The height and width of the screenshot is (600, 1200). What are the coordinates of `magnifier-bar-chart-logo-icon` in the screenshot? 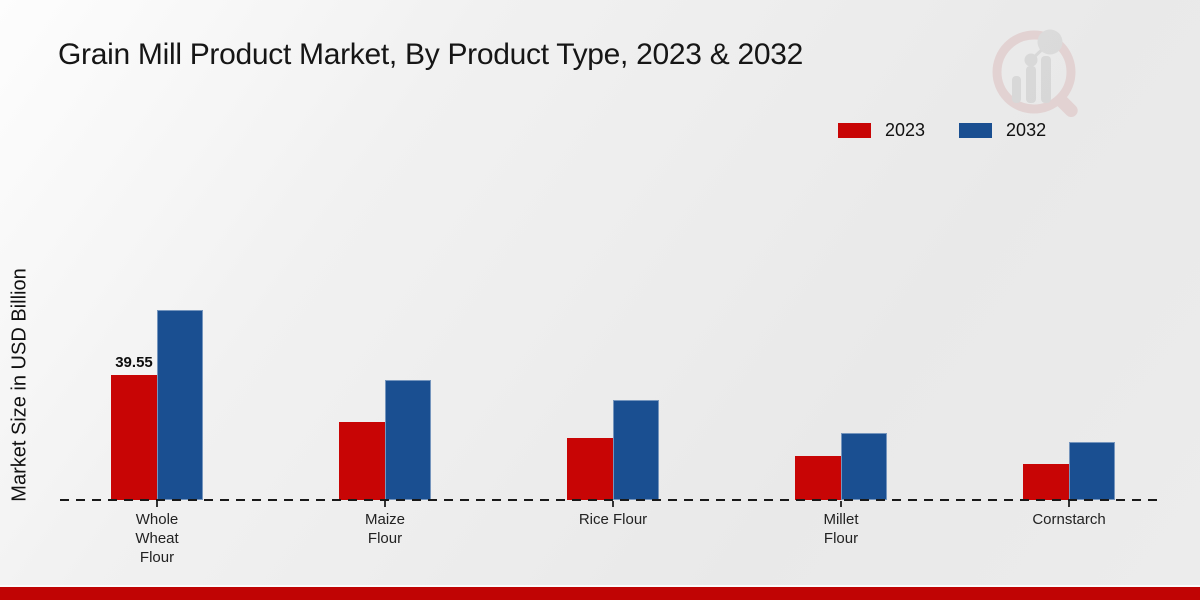 It's located at (1038, 72).